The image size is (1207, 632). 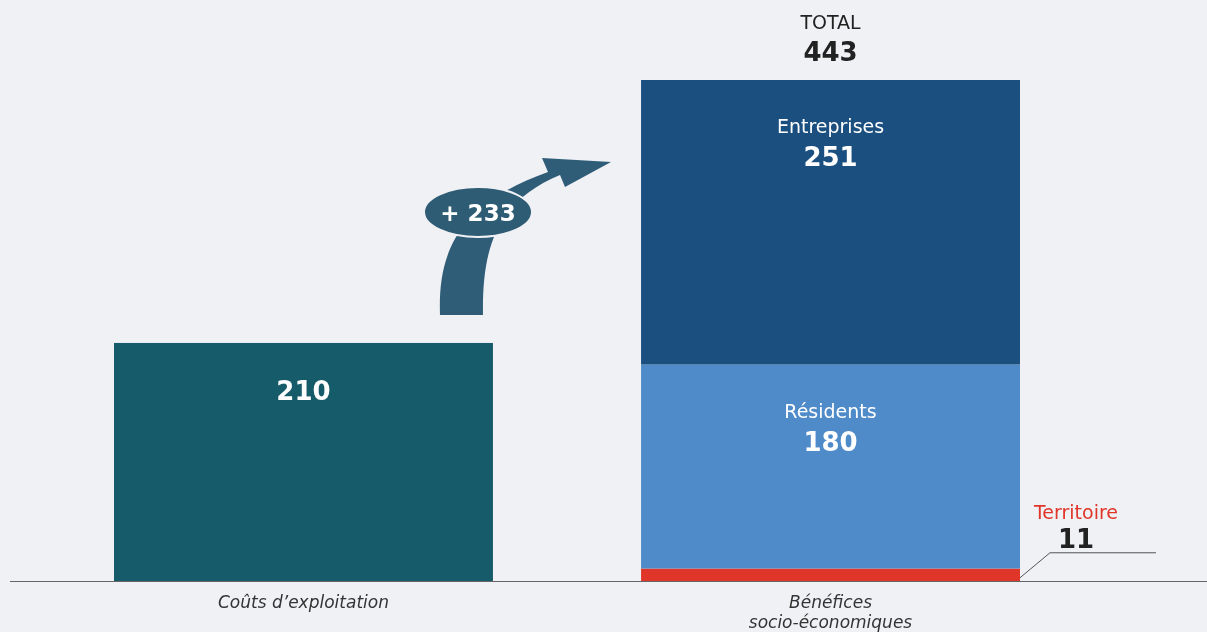 What do you see at coordinates (303, 390) in the screenshot?
I see `data-label: 210` at bounding box center [303, 390].